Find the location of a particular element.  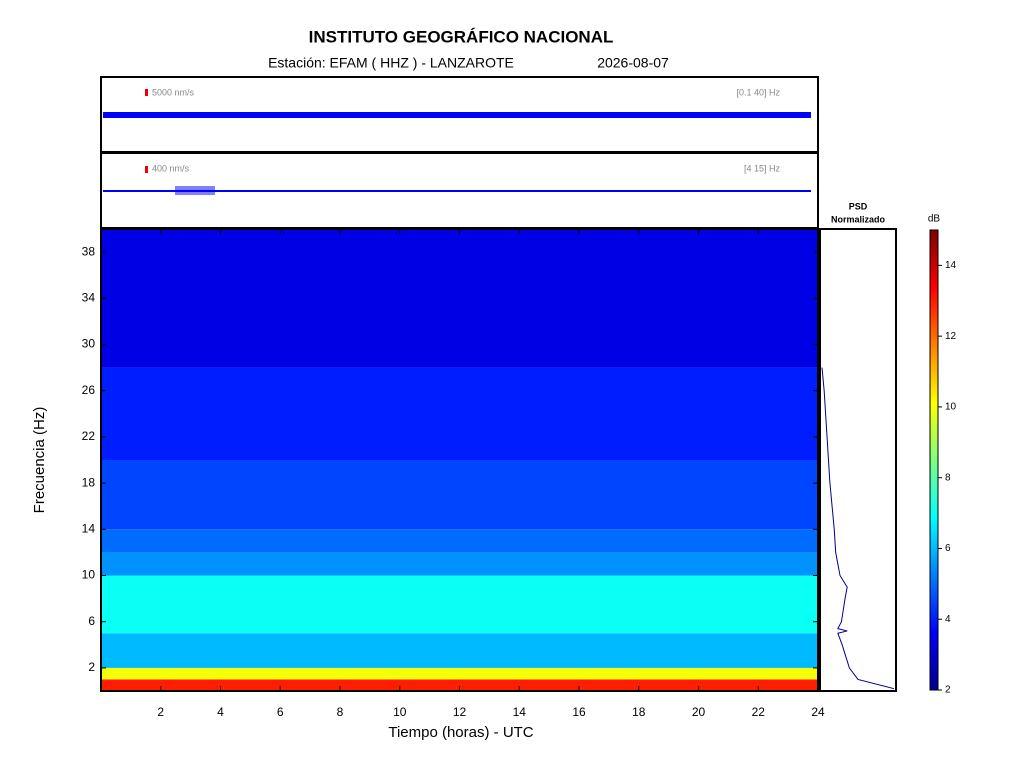

y-tick-label: 18 is located at coordinates (89, 482).